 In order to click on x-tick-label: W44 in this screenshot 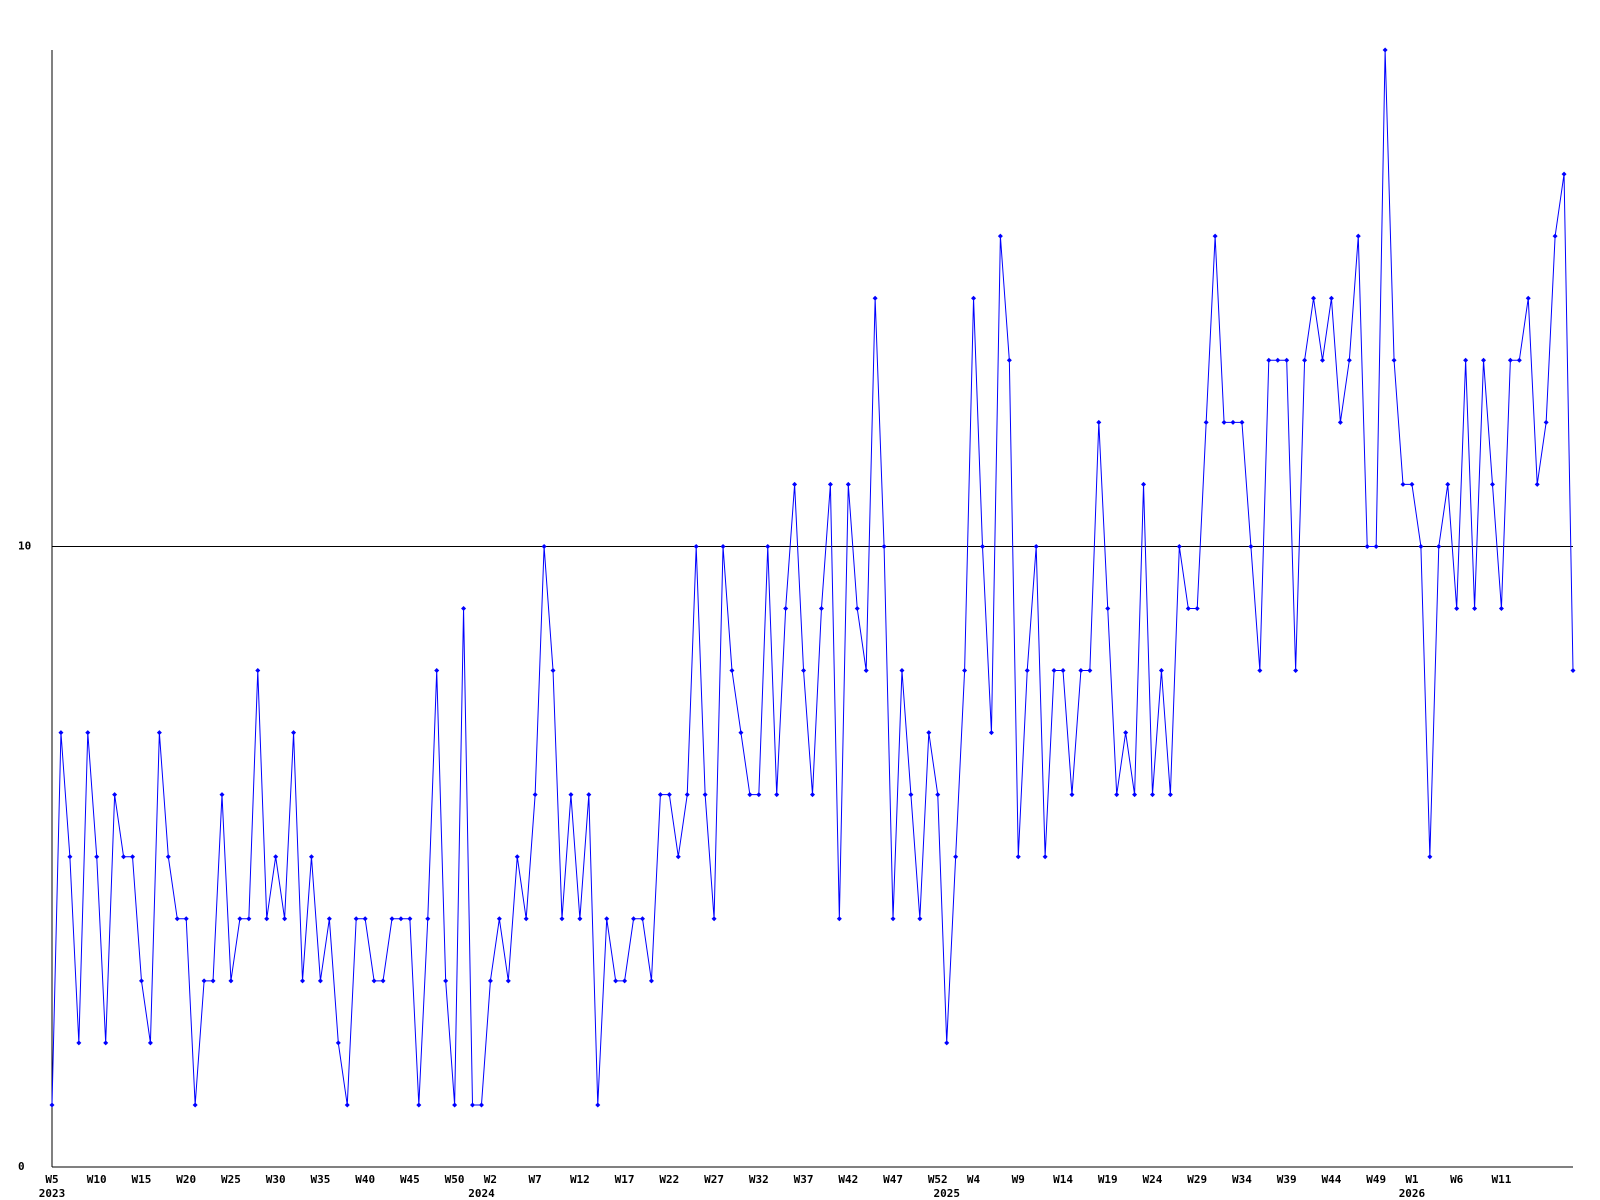, I will do `click(1331, 1179)`.